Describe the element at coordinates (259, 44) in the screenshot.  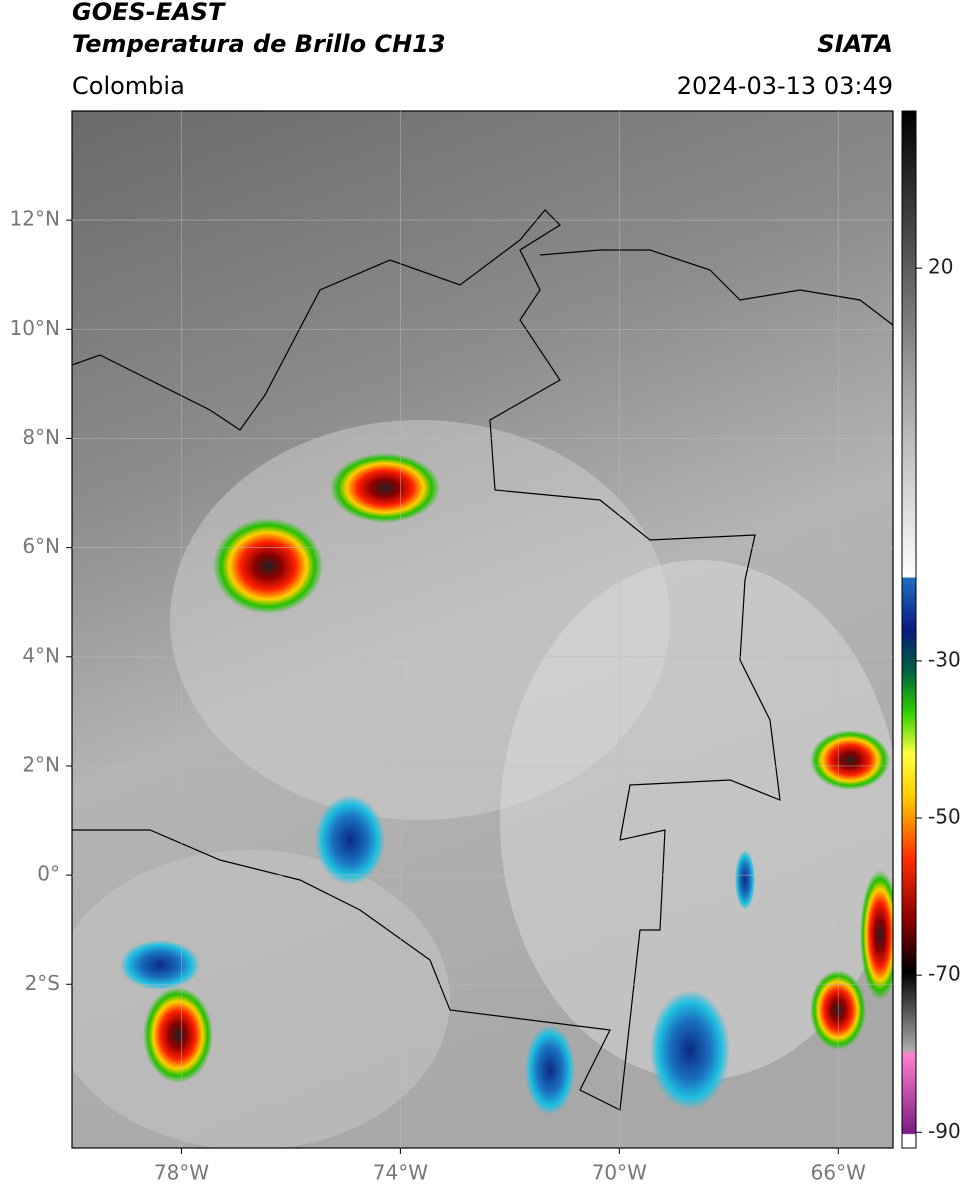
I see `subtitle: Temperatura de Brillo CH13` at that location.